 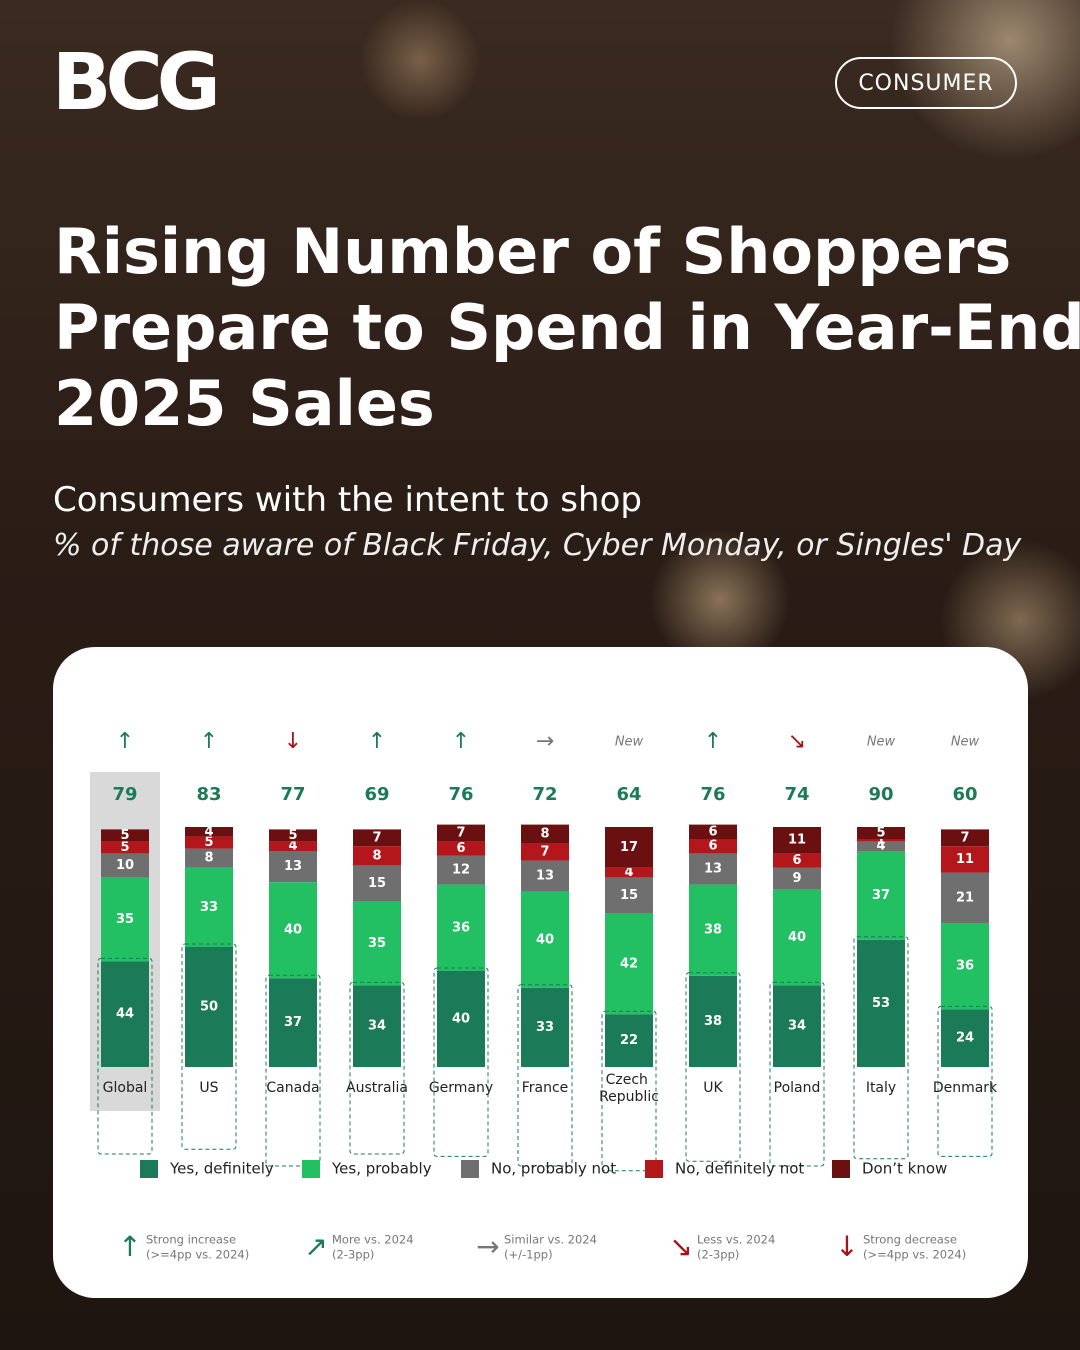 What do you see at coordinates (124, 794) in the screenshot?
I see `total-label: 79` at bounding box center [124, 794].